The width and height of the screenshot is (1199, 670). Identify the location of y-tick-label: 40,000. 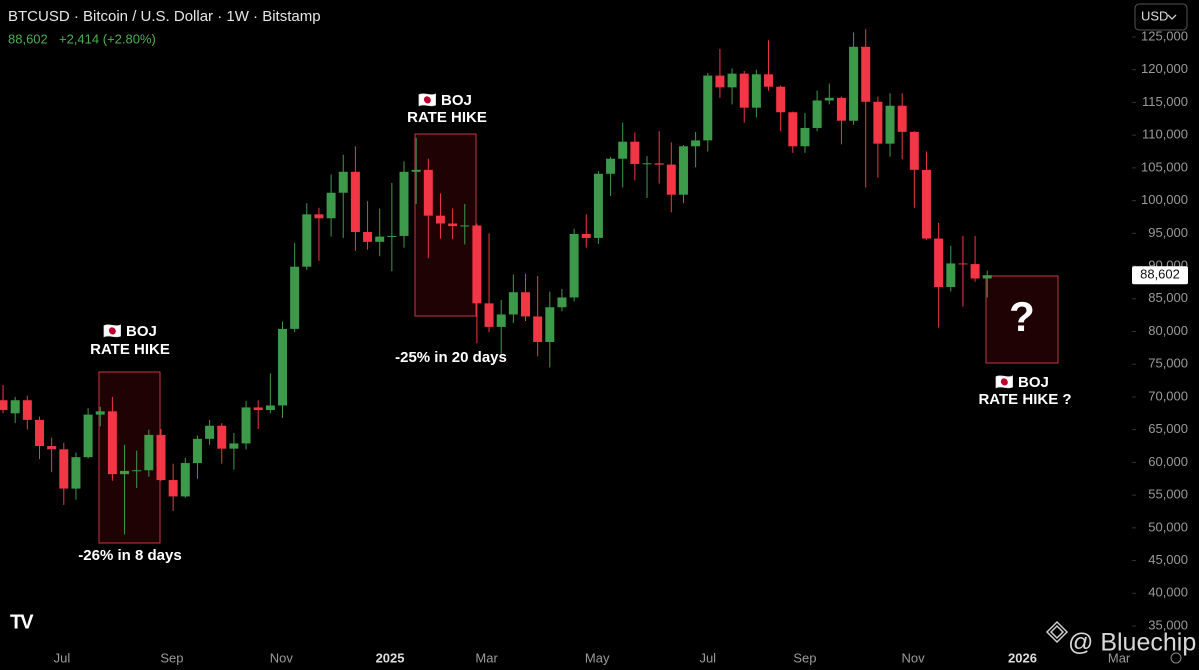
(1168, 592).